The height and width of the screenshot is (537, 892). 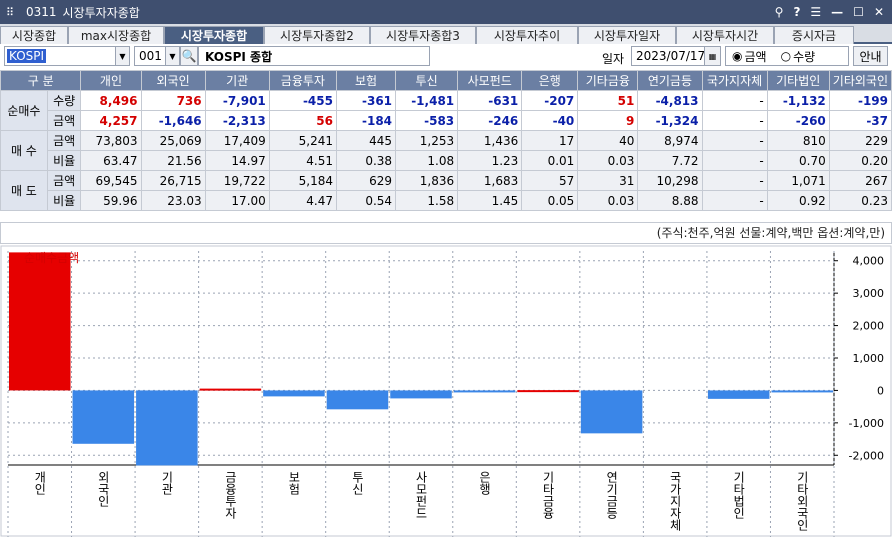 I want to click on column-header: 연기금등, so click(x=670, y=80).